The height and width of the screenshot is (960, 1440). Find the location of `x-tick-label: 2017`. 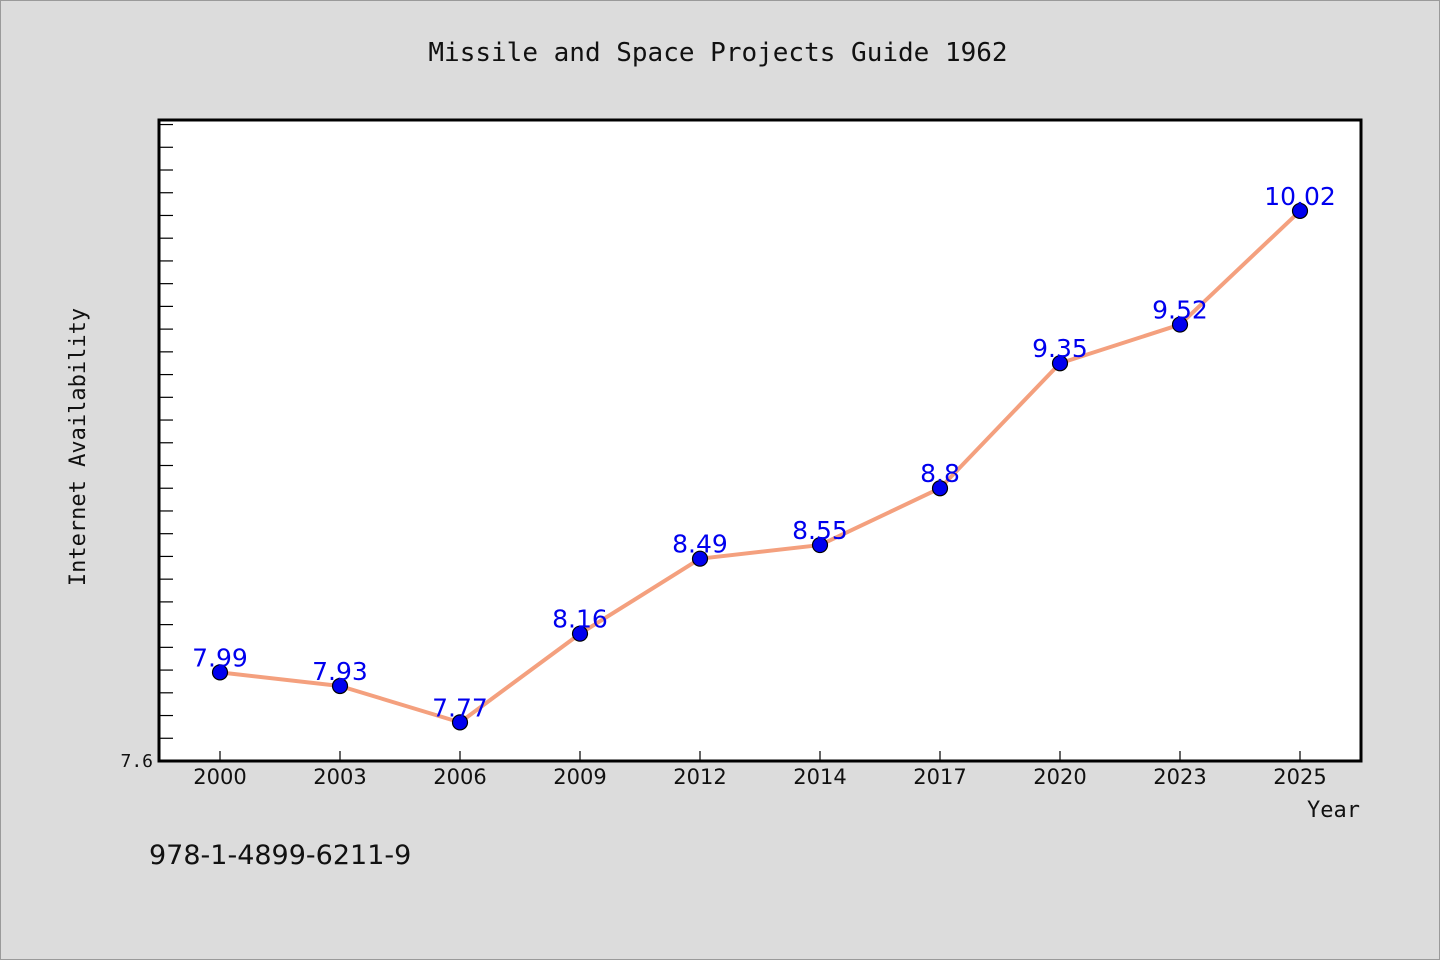

x-tick-label: 2017 is located at coordinates (939, 777).